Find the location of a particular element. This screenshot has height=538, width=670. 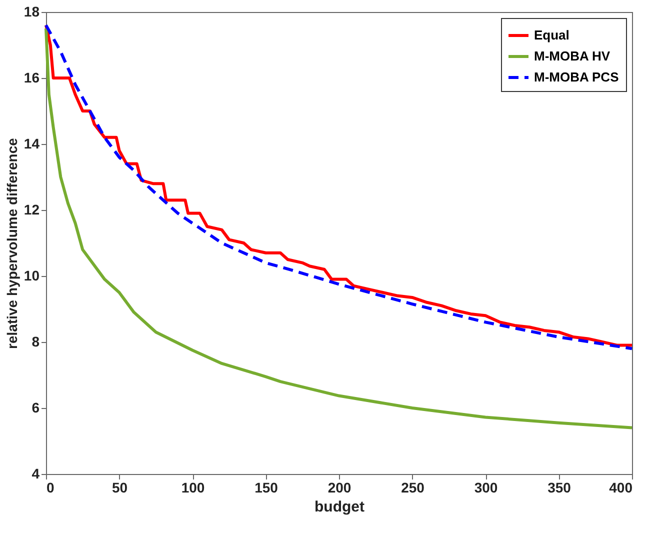

y-tick-label: 12 is located at coordinates (32, 210).